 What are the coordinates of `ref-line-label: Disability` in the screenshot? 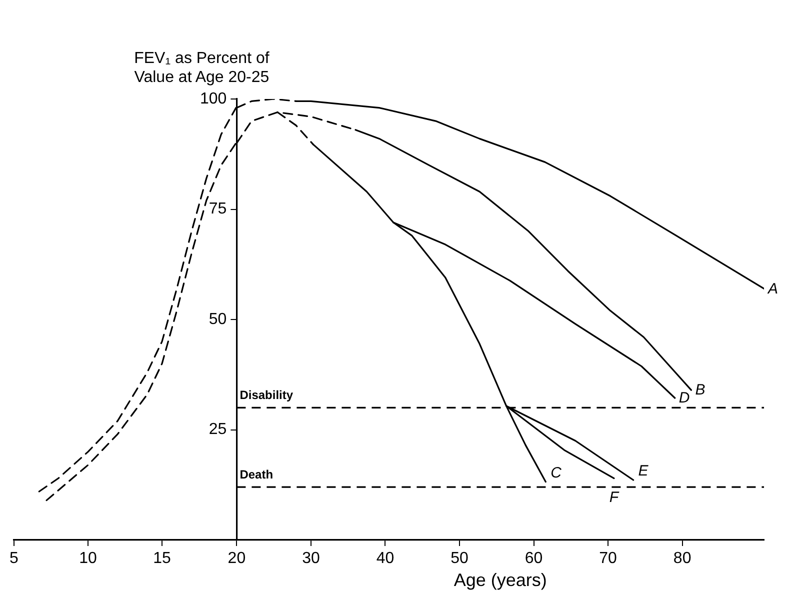 It's located at (267, 395).